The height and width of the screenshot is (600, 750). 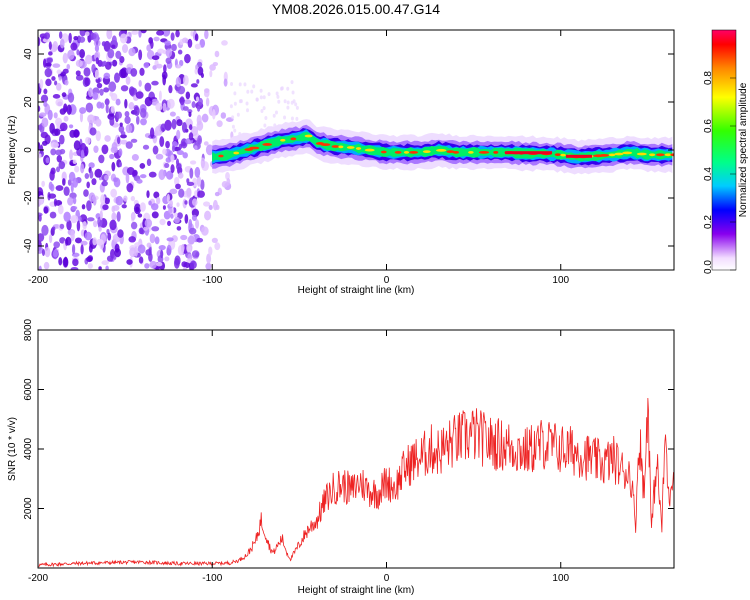 I want to click on page-title: YM08.2026.015.00.47.G14, so click(x=356, y=9).